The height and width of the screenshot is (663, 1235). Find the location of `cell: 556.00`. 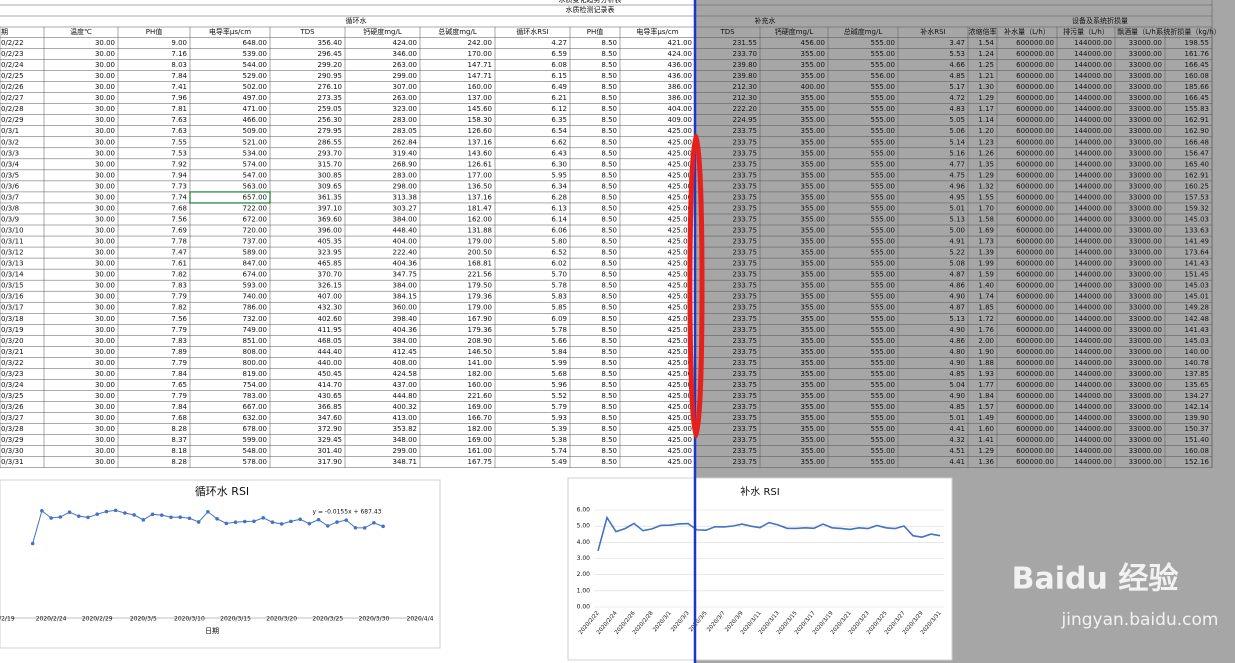

cell: 556.00 is located at coordinates (883, 76).